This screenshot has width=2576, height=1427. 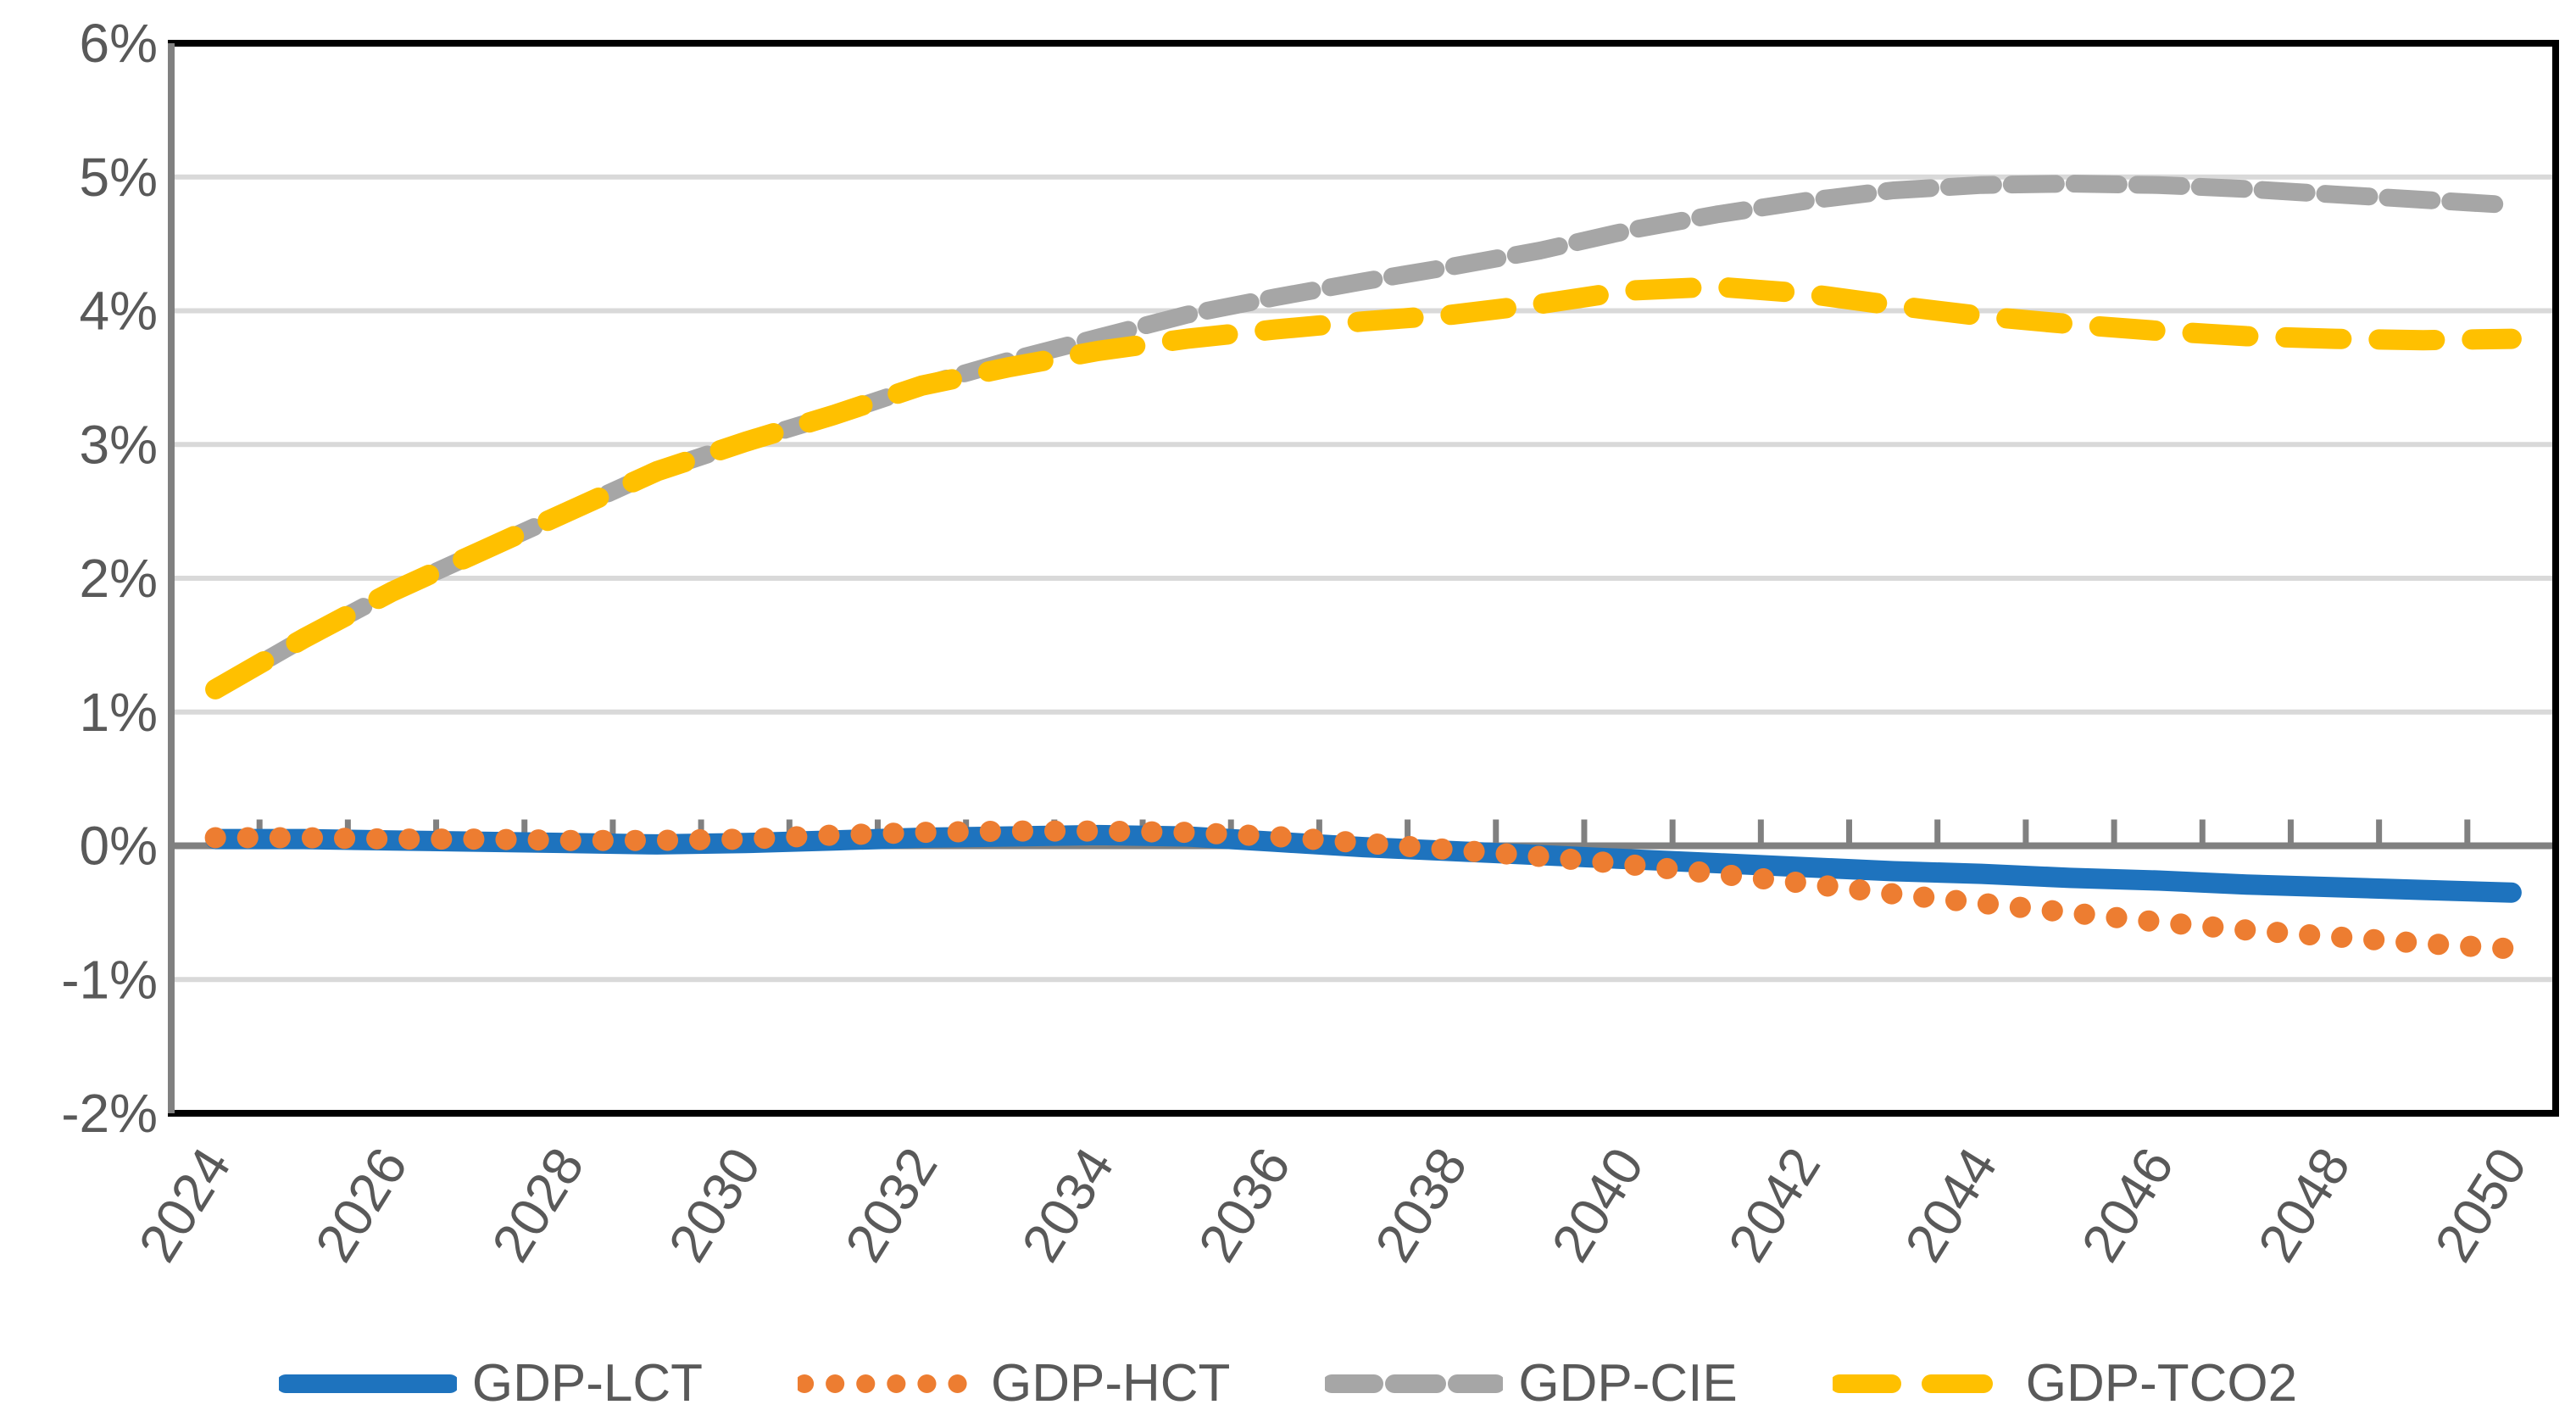 I want to click on y-axis-label-6%: 6%, so click(x=119, y=43).